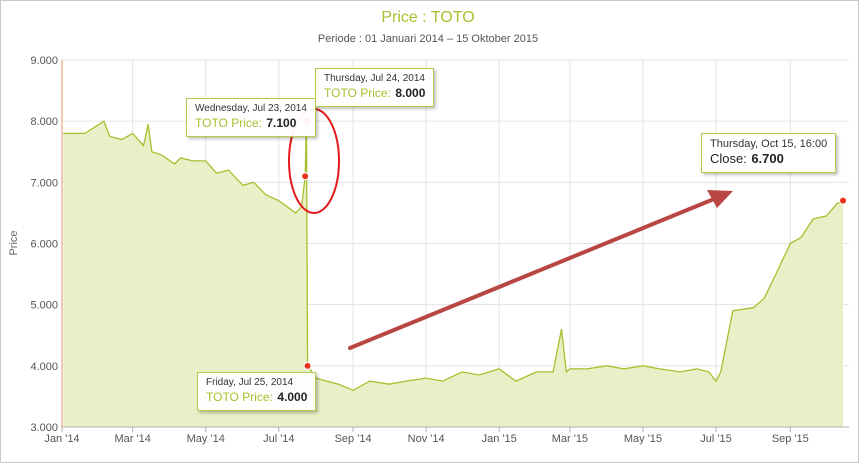 The image size is (861, 465). Describe the element at coordinates (281, 123) in the screenshot. I see `tooltip-value: 7.100` at that location.